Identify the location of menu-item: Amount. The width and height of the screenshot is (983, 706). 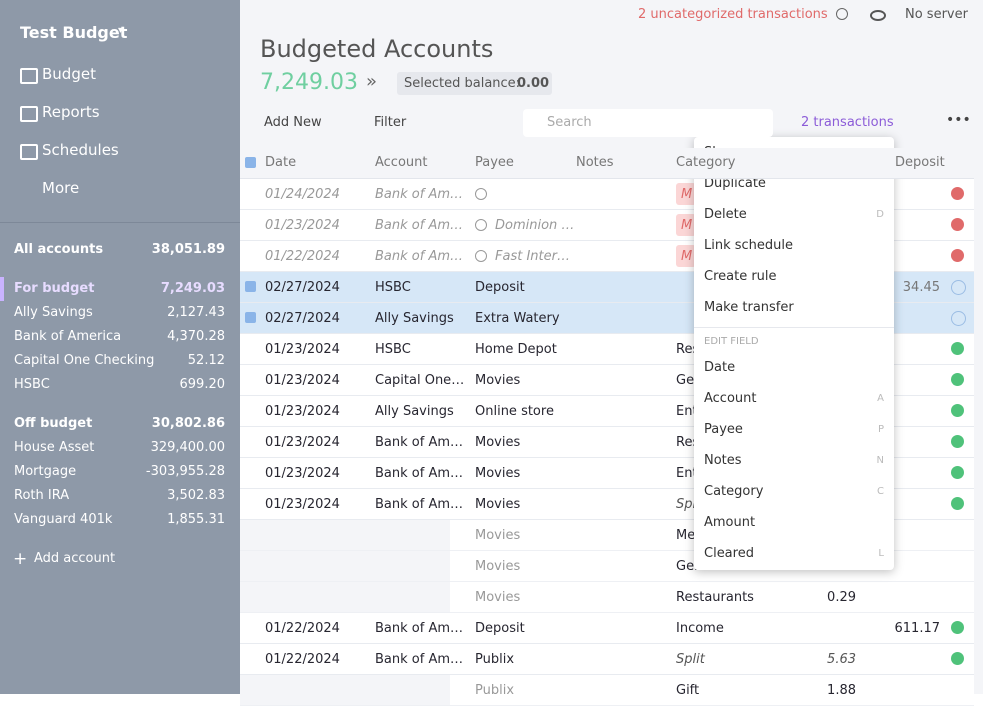
(730, 522).